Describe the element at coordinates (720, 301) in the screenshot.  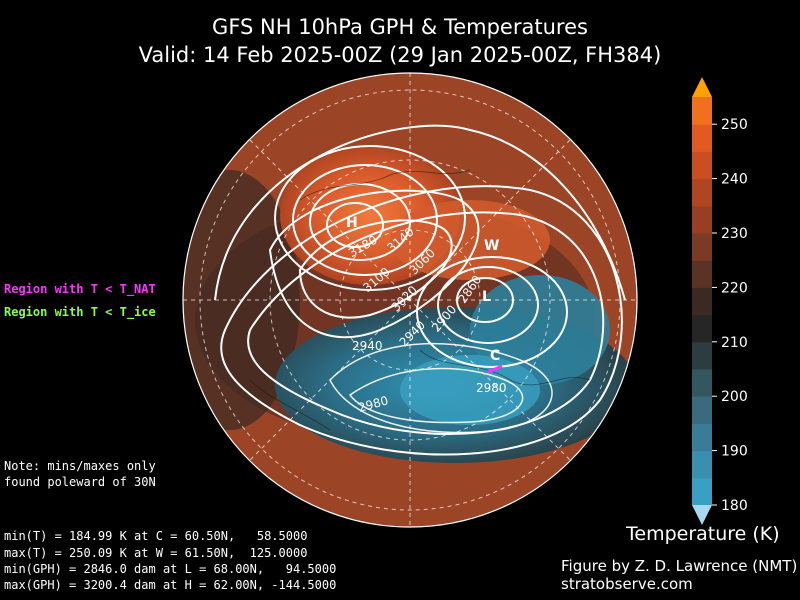
I see `colorbar: 180 190 200 210 220 230 240 250` at that location.